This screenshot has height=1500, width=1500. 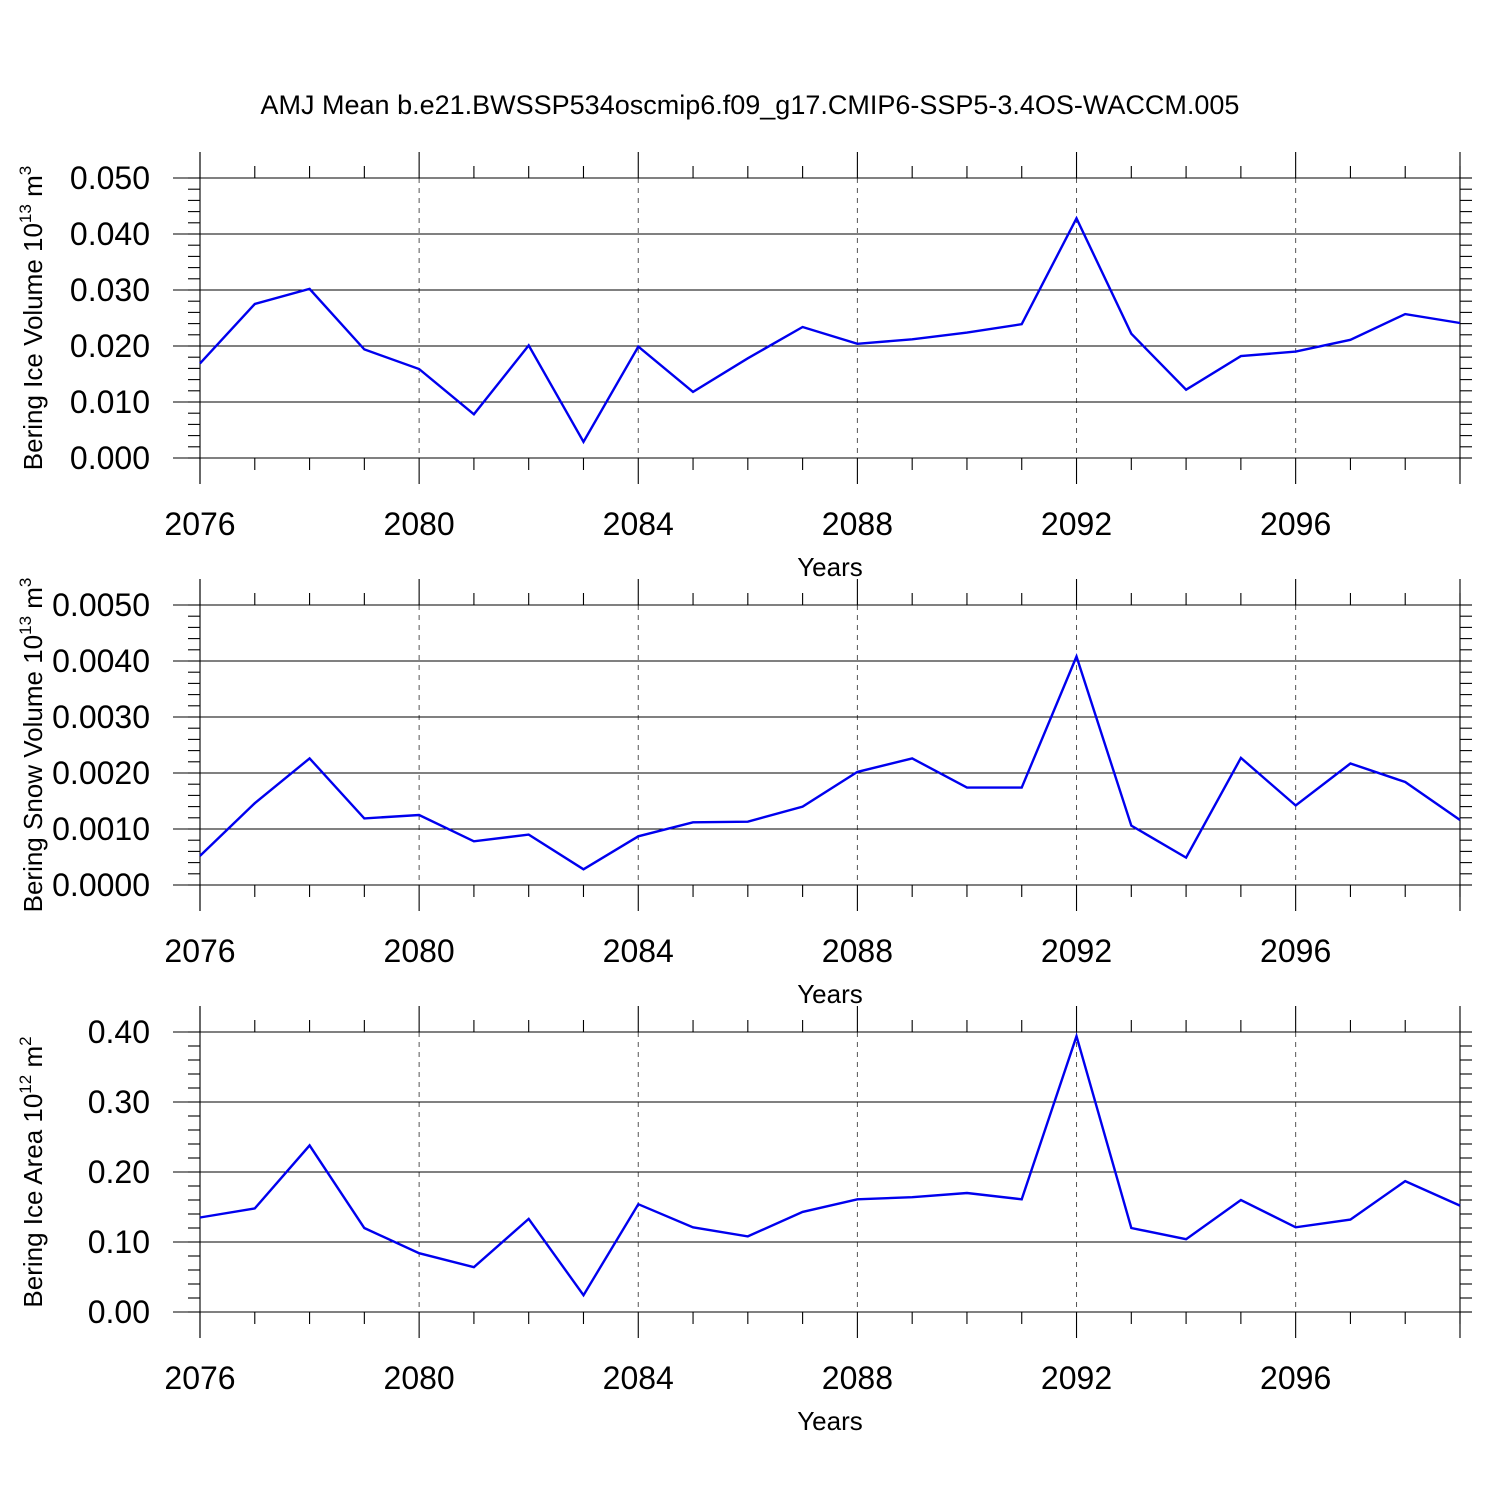 What do you see at coordinates (119, 1242) in the screenshot?
I see `y-tick-label: 0.10` at bounding box center [119, 1242].